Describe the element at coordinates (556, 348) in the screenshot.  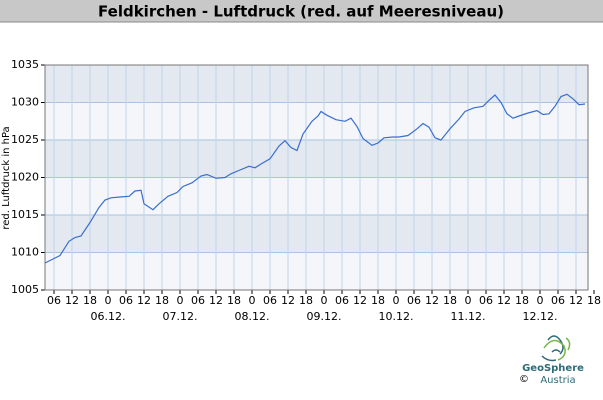
I see `logo-graphic` at that location.